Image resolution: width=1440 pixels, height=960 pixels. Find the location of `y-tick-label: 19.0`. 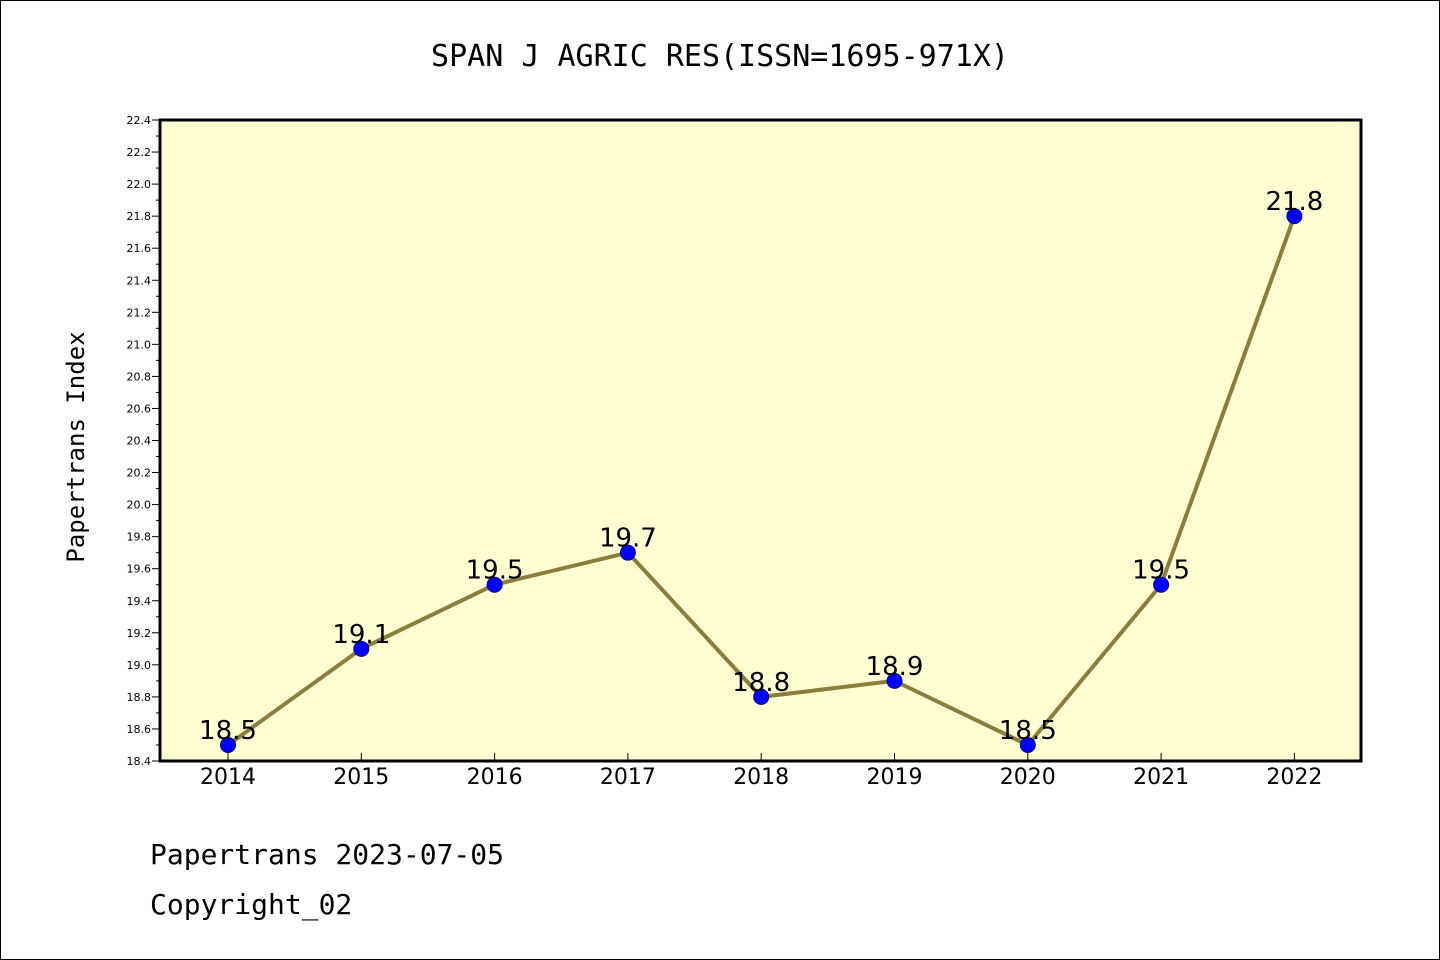

y-tick-label: 19.0 is located at coordinates (139, 665).